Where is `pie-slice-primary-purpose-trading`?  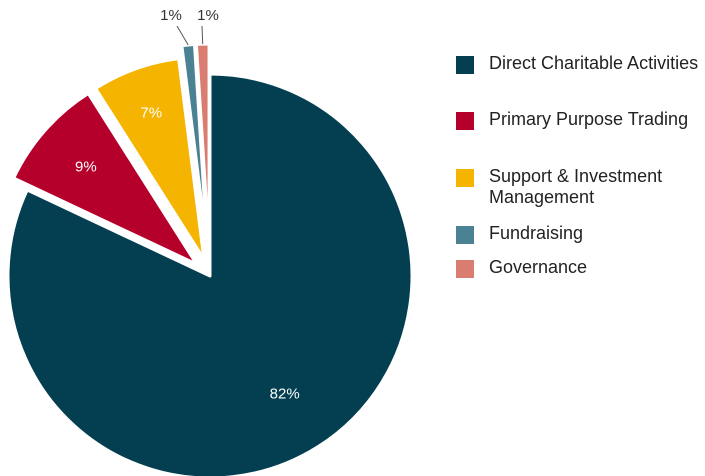
pie-slice-primary-purpose-trading is located at coordinates (105, 179).